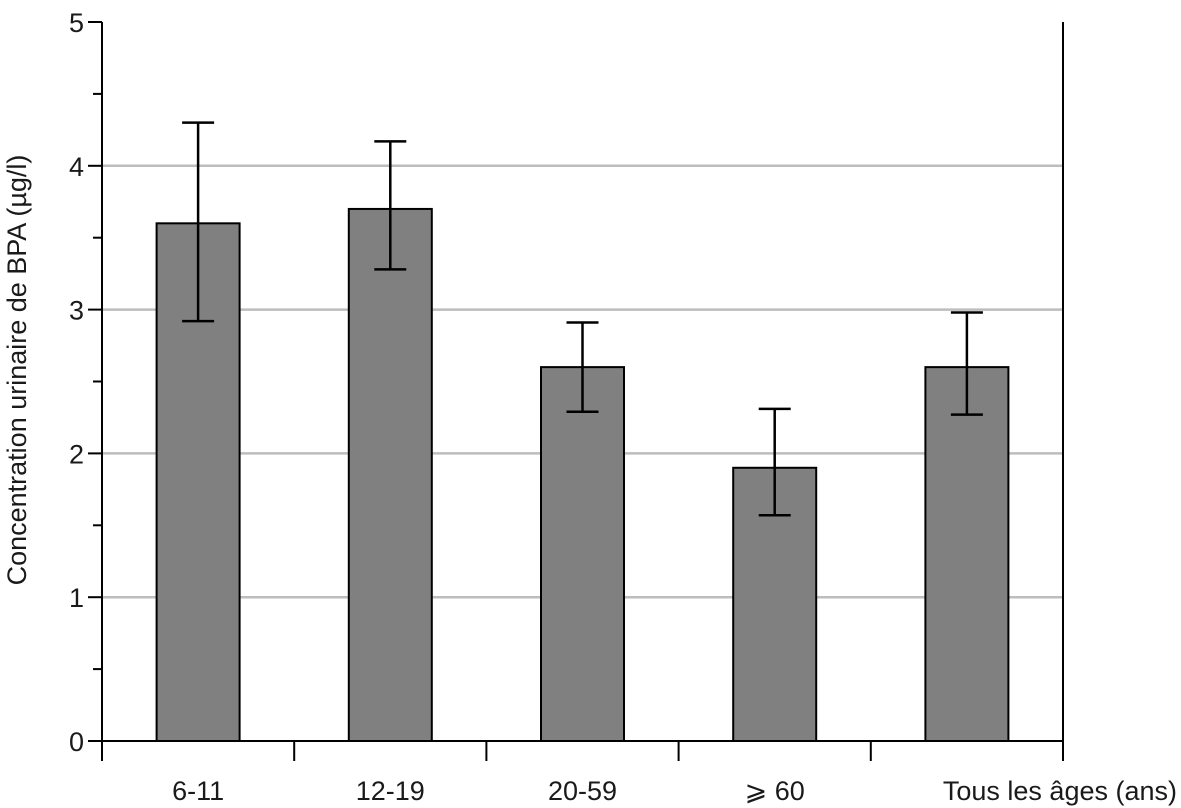 This screenshot has height=808, width=1181. Describe the element at coordinates (582, 791) in the screenshot. I see `x-tick-label-2: 20-59` at that location.